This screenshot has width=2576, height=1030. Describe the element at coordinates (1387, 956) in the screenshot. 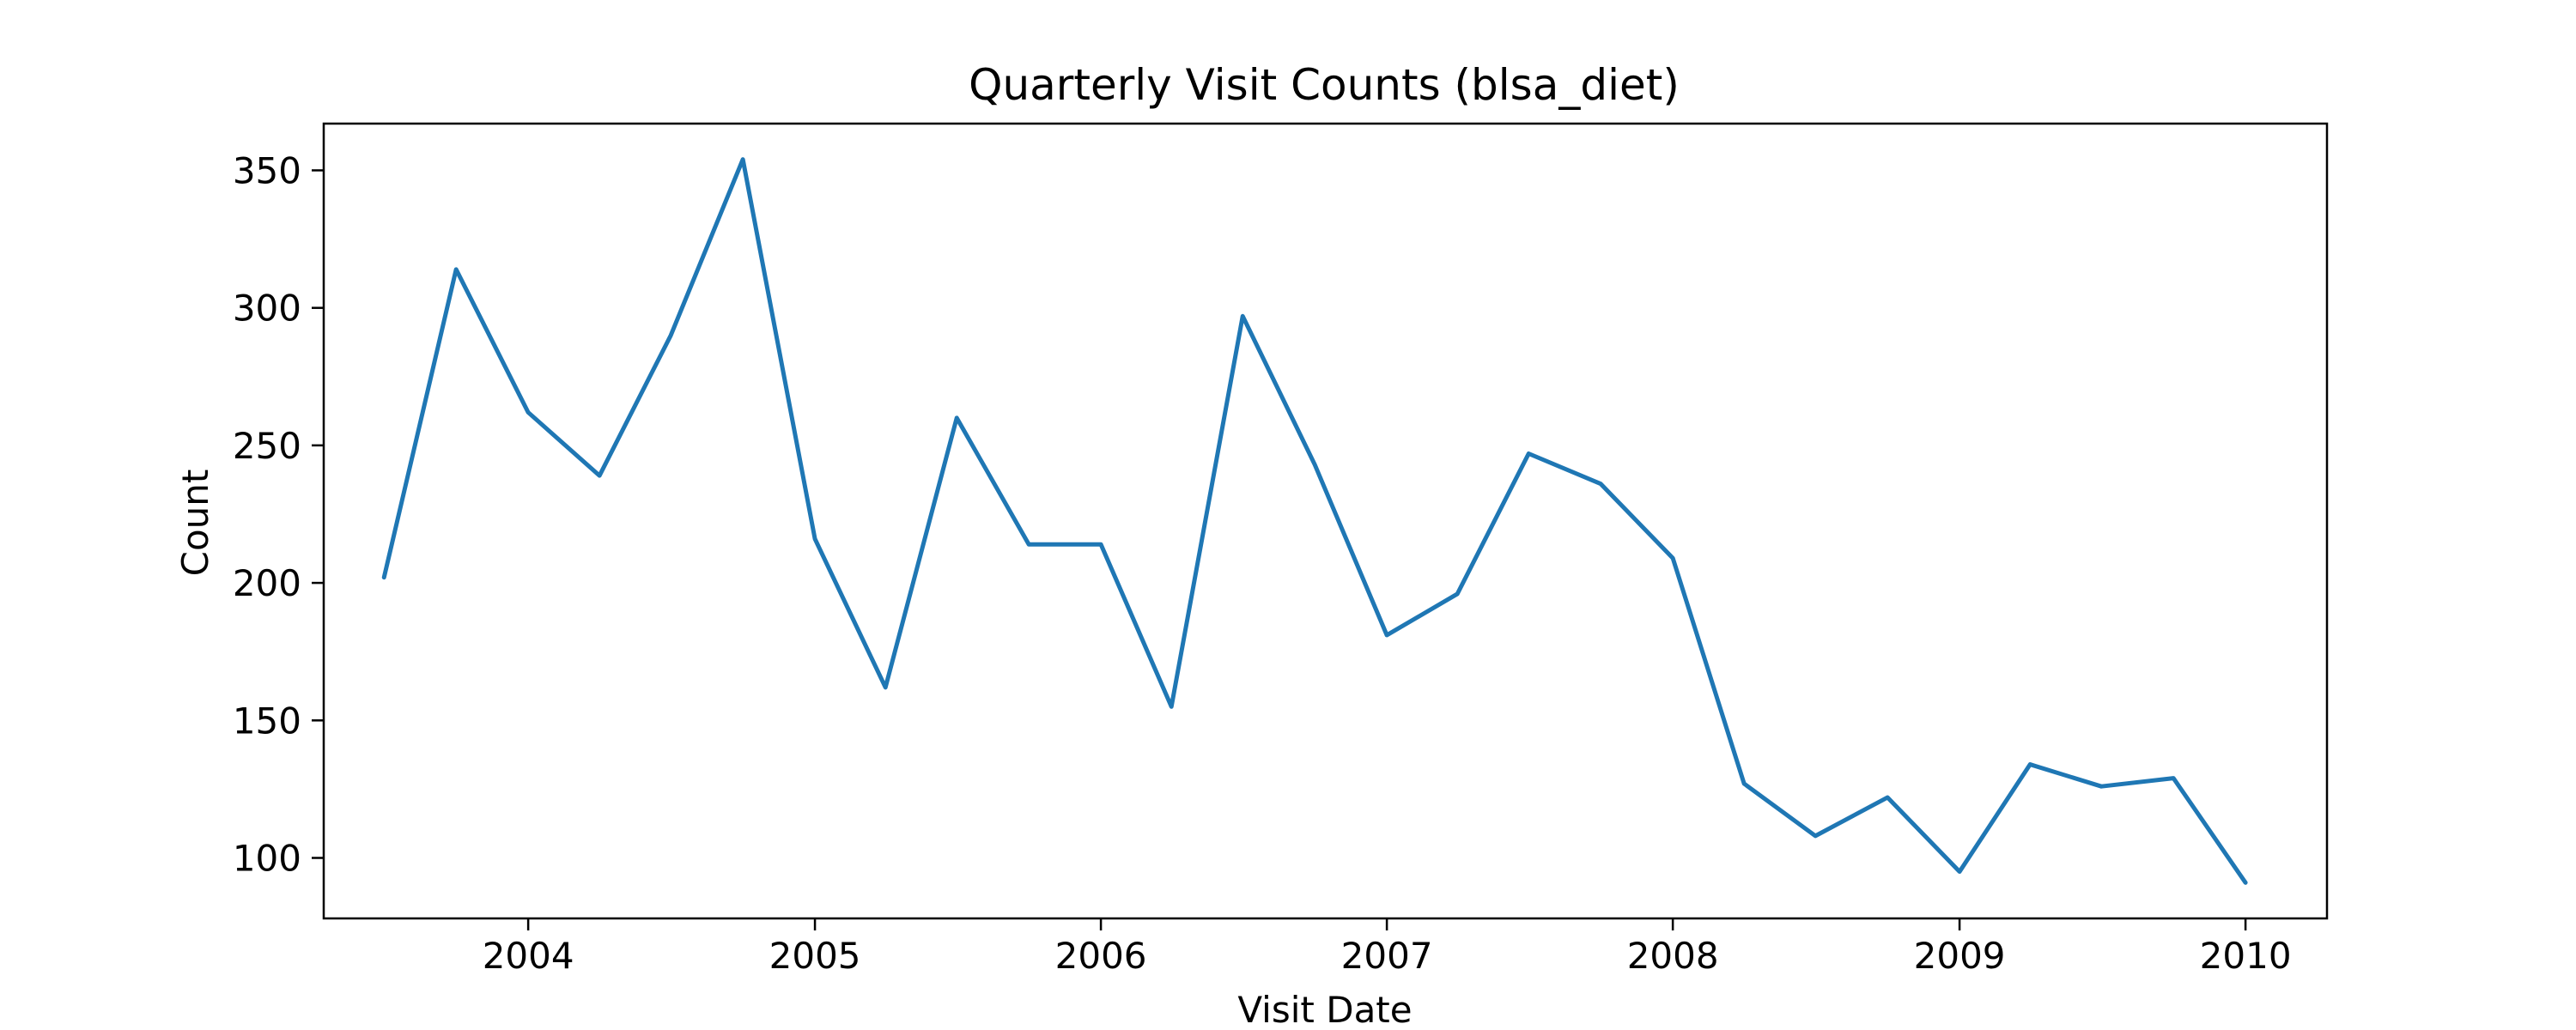

I see `x-tick-label: 2007` at that location.